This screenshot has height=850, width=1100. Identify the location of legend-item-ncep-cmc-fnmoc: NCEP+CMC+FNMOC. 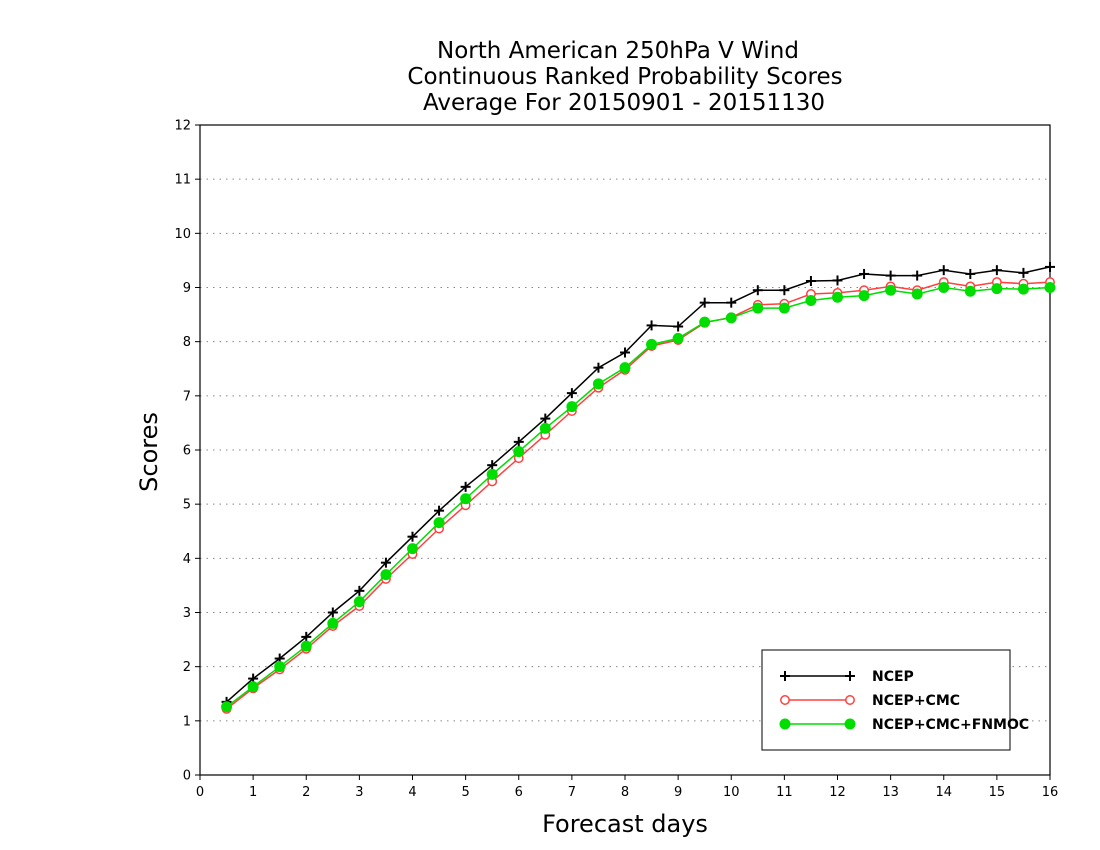
(904, 725).